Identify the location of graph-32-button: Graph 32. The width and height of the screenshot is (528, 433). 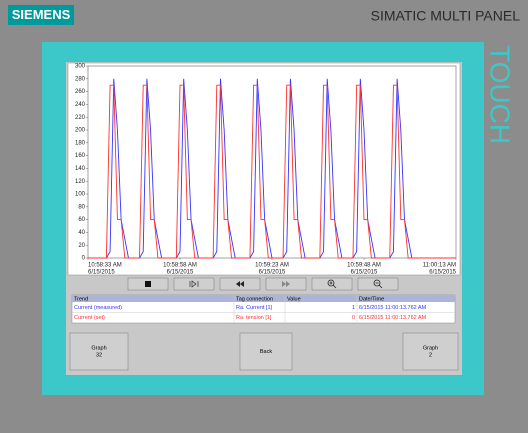
(99, 351).